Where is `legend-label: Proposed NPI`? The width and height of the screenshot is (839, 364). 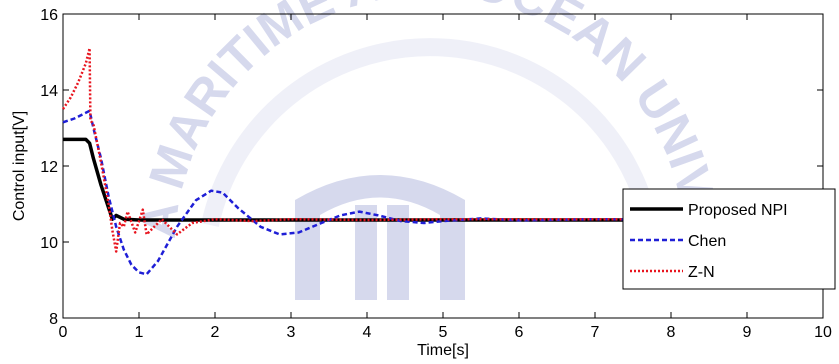 legend-label: Proposed NPI is located at coordinates (738, 210).